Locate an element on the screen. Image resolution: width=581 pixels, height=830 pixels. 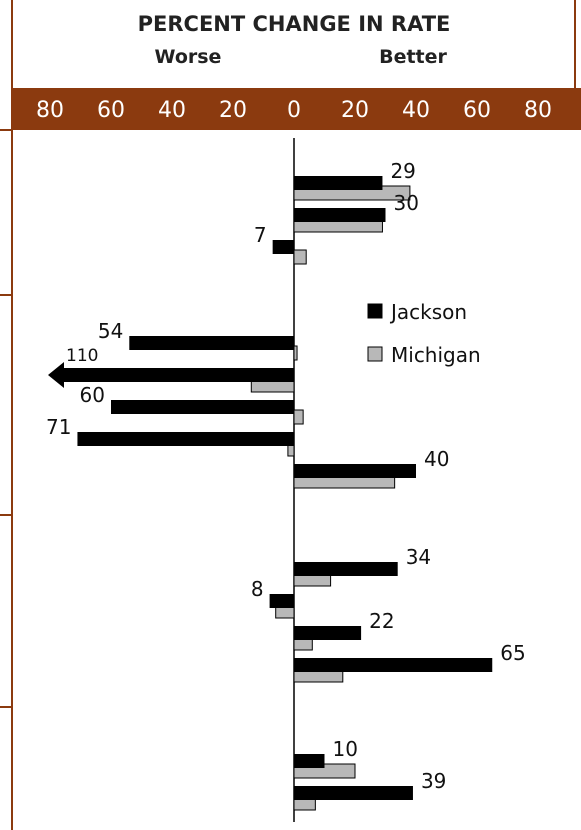
tick-label: 0 is located at coordinates (294, 110).